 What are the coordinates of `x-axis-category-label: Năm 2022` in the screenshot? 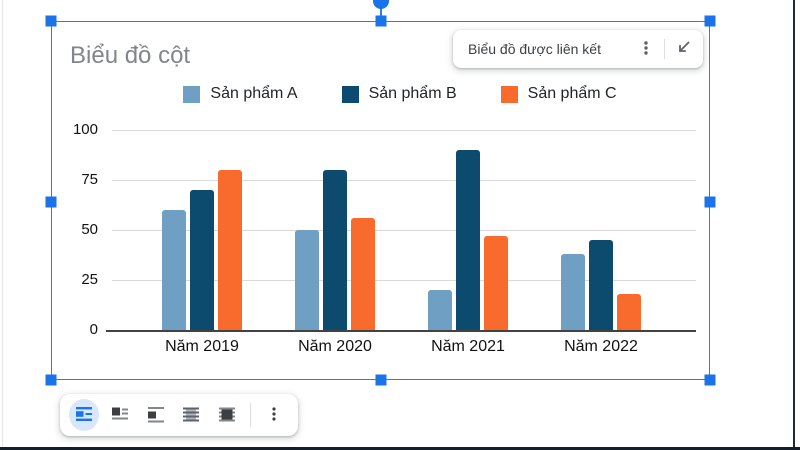 It's located at (601, 346).